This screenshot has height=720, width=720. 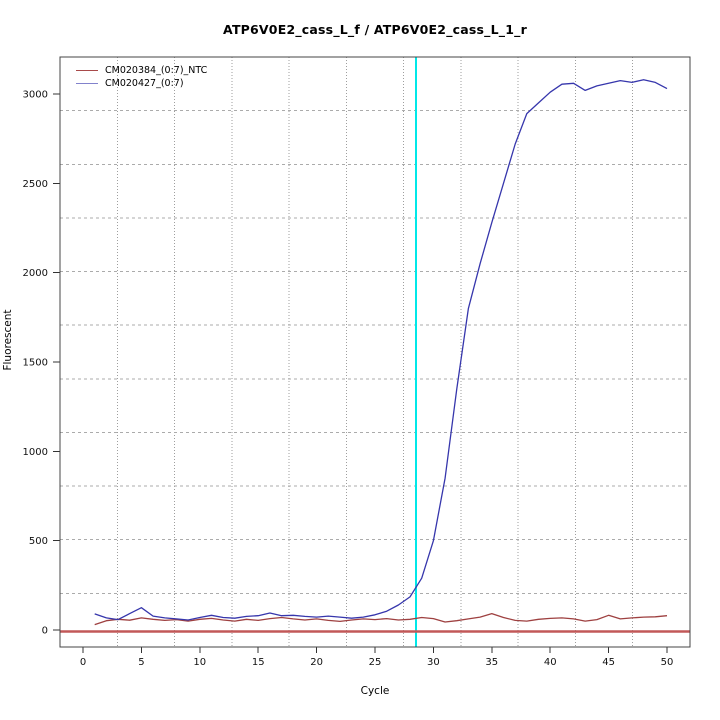 I want to click on x-tick-label: 35, so click(x=491, y=662).